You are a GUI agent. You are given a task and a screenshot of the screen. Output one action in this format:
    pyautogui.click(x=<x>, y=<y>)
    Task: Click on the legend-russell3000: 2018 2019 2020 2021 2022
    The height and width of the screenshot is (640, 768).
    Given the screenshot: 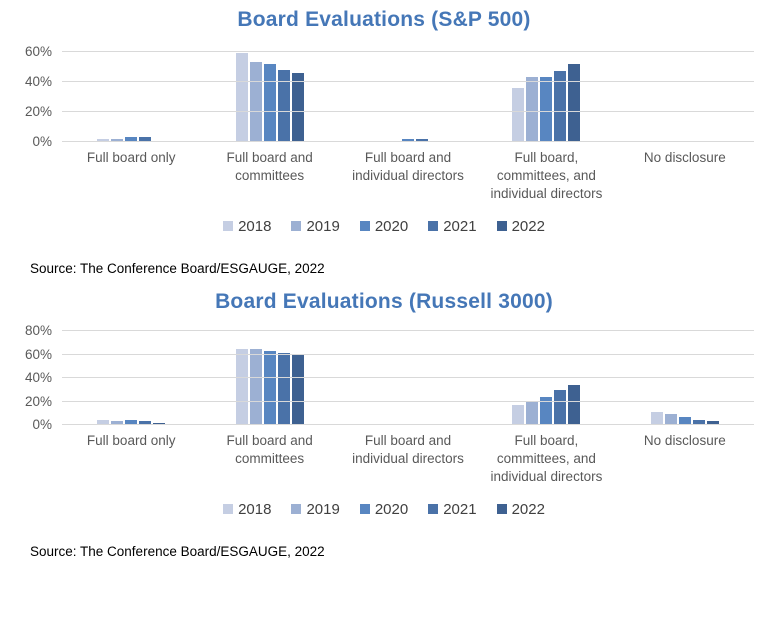 What is the action you would take?
    pyautogui.click(x=384, y=509)
    